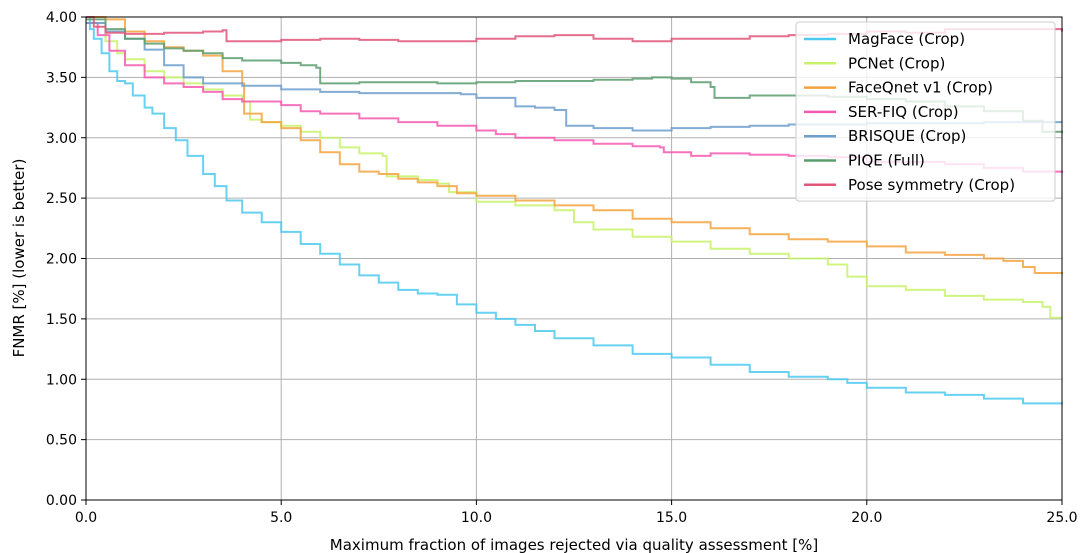 This screenshot has width=1083, height=553. I want to click on y-tick-label: 0.00, so click(61, 501).